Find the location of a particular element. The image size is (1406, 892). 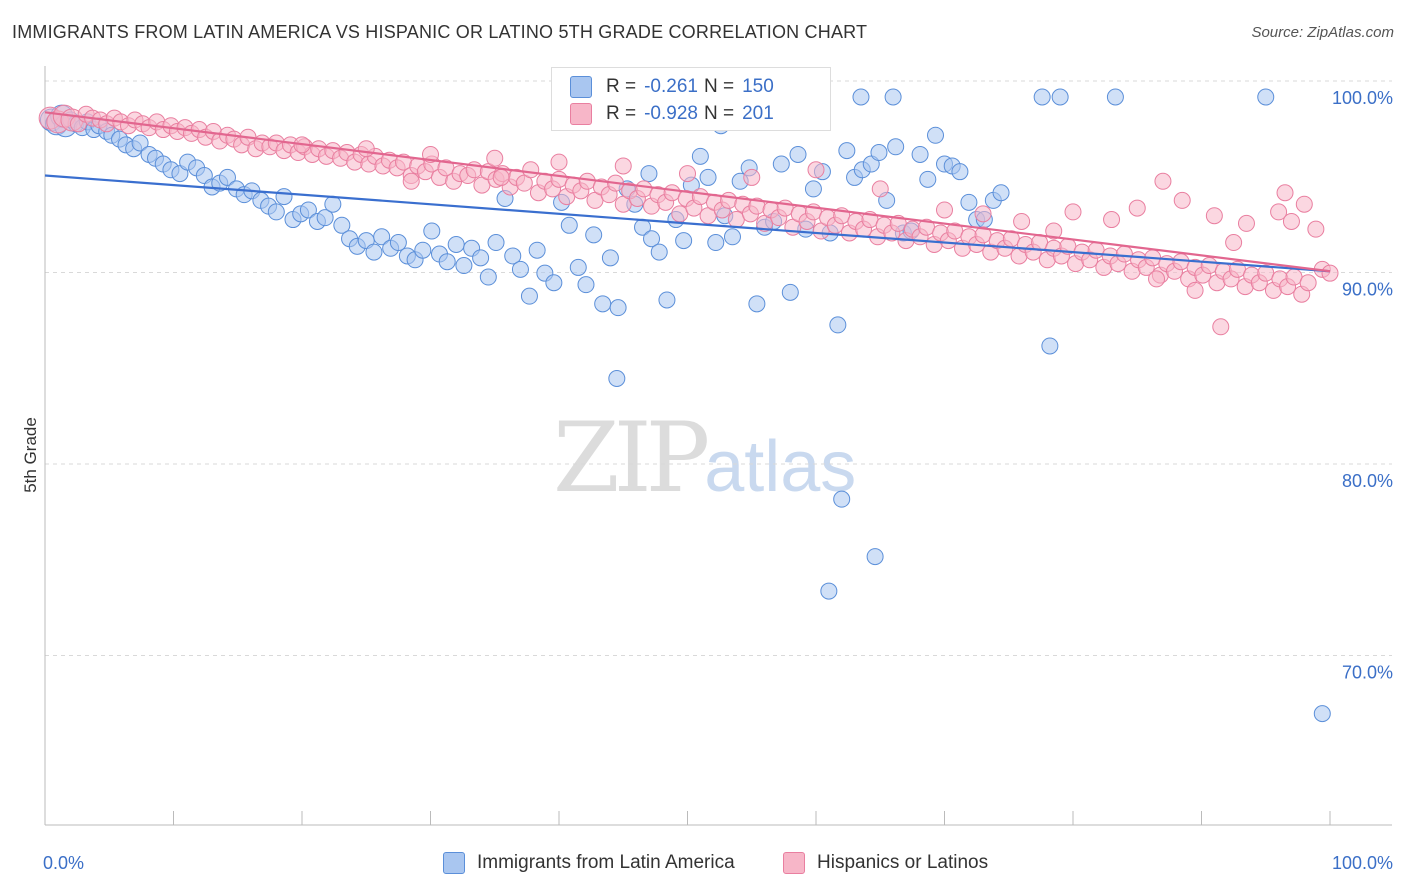

source-credit: Source: ZipAtlas.com is located at coordinates (1322, 32).